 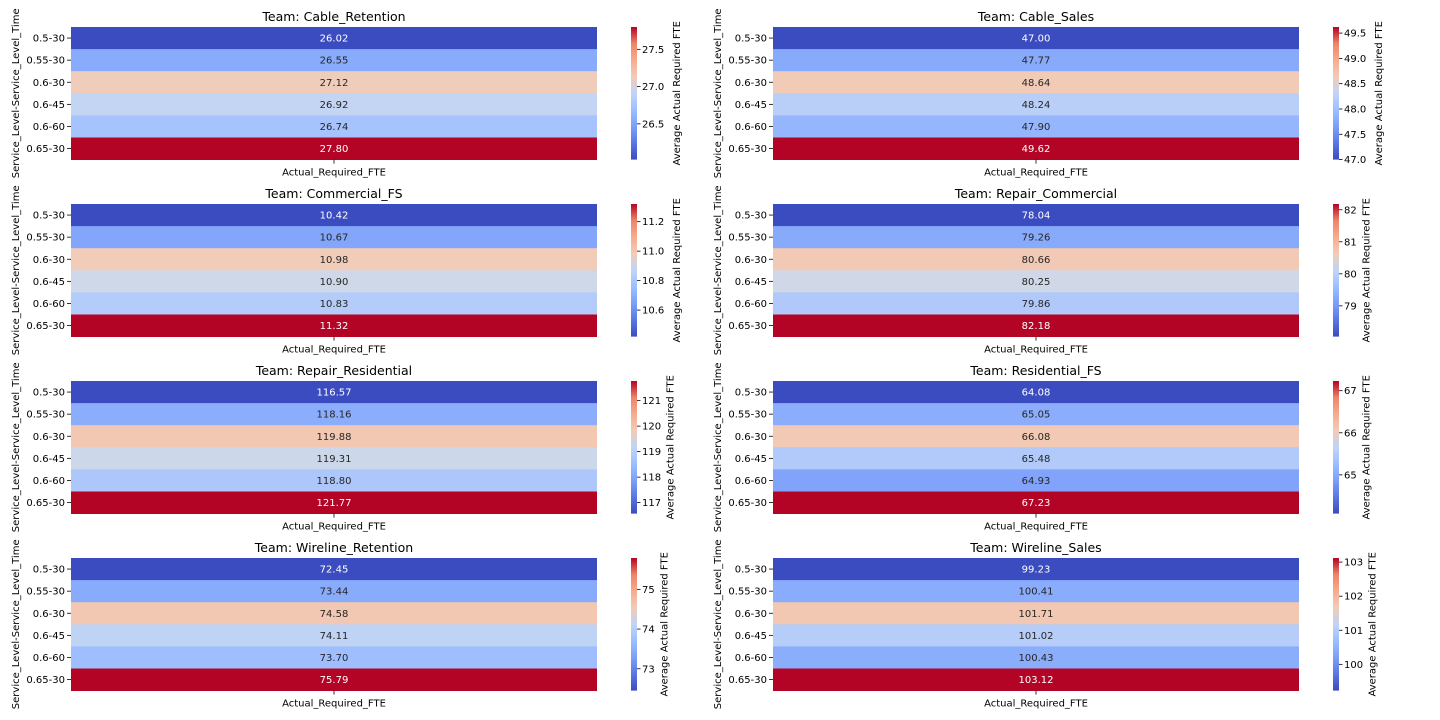 What do you see at coordinates (651, 452) in the screenshot?
I see `colorbar-tick-label: 119` at bounding box center [651, 452].